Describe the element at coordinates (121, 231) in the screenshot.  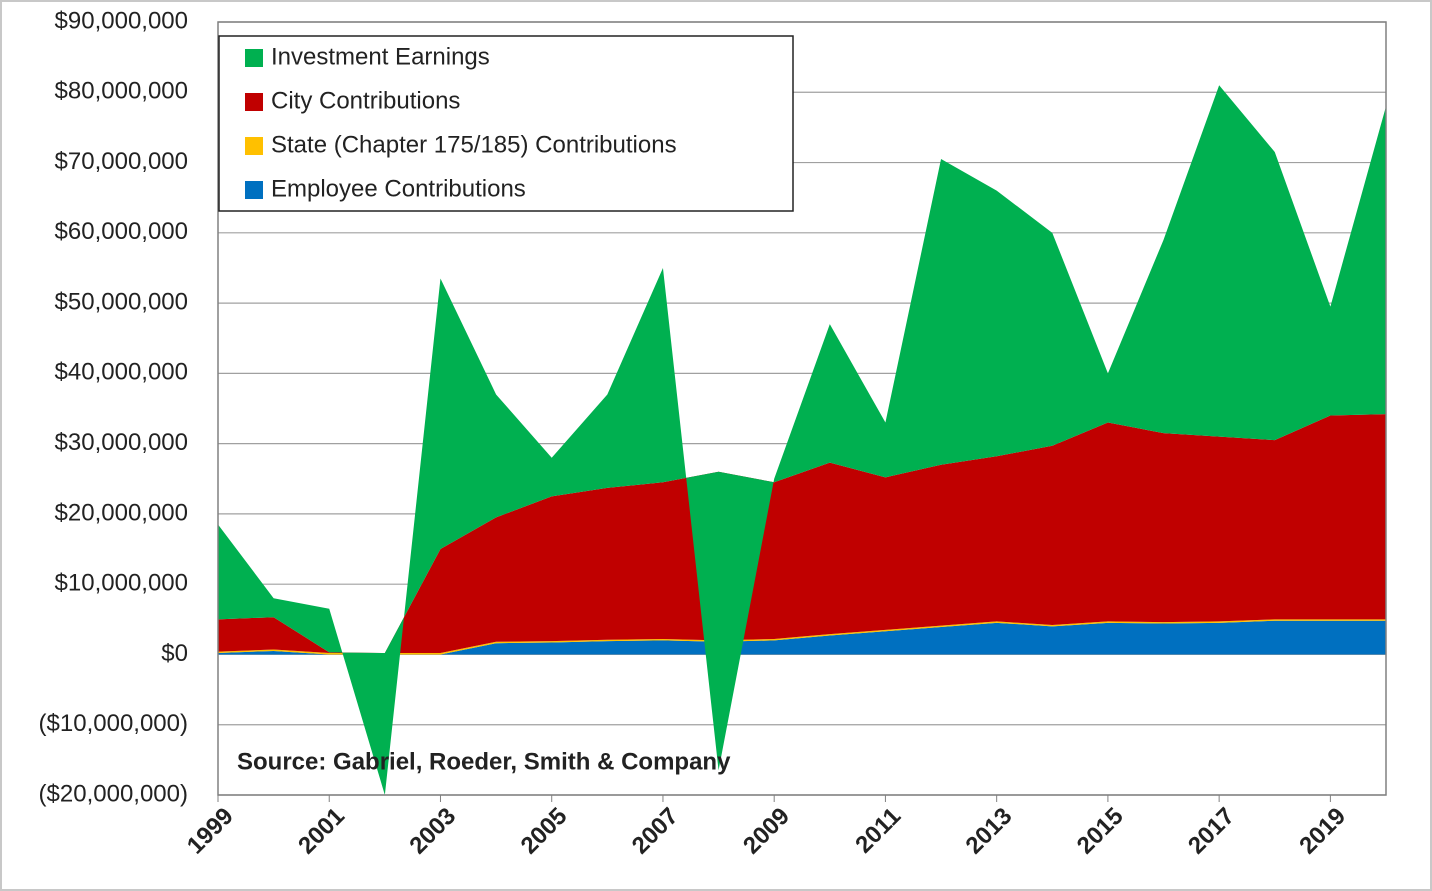
I see `y-tick-label: $60,000,000` at that location.